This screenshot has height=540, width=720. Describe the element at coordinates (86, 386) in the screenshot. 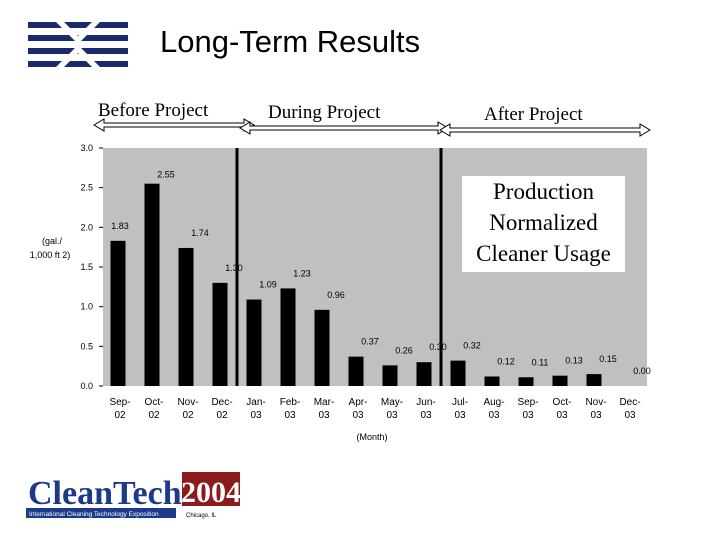

I see `y-tick-label: 0.0` at that location.